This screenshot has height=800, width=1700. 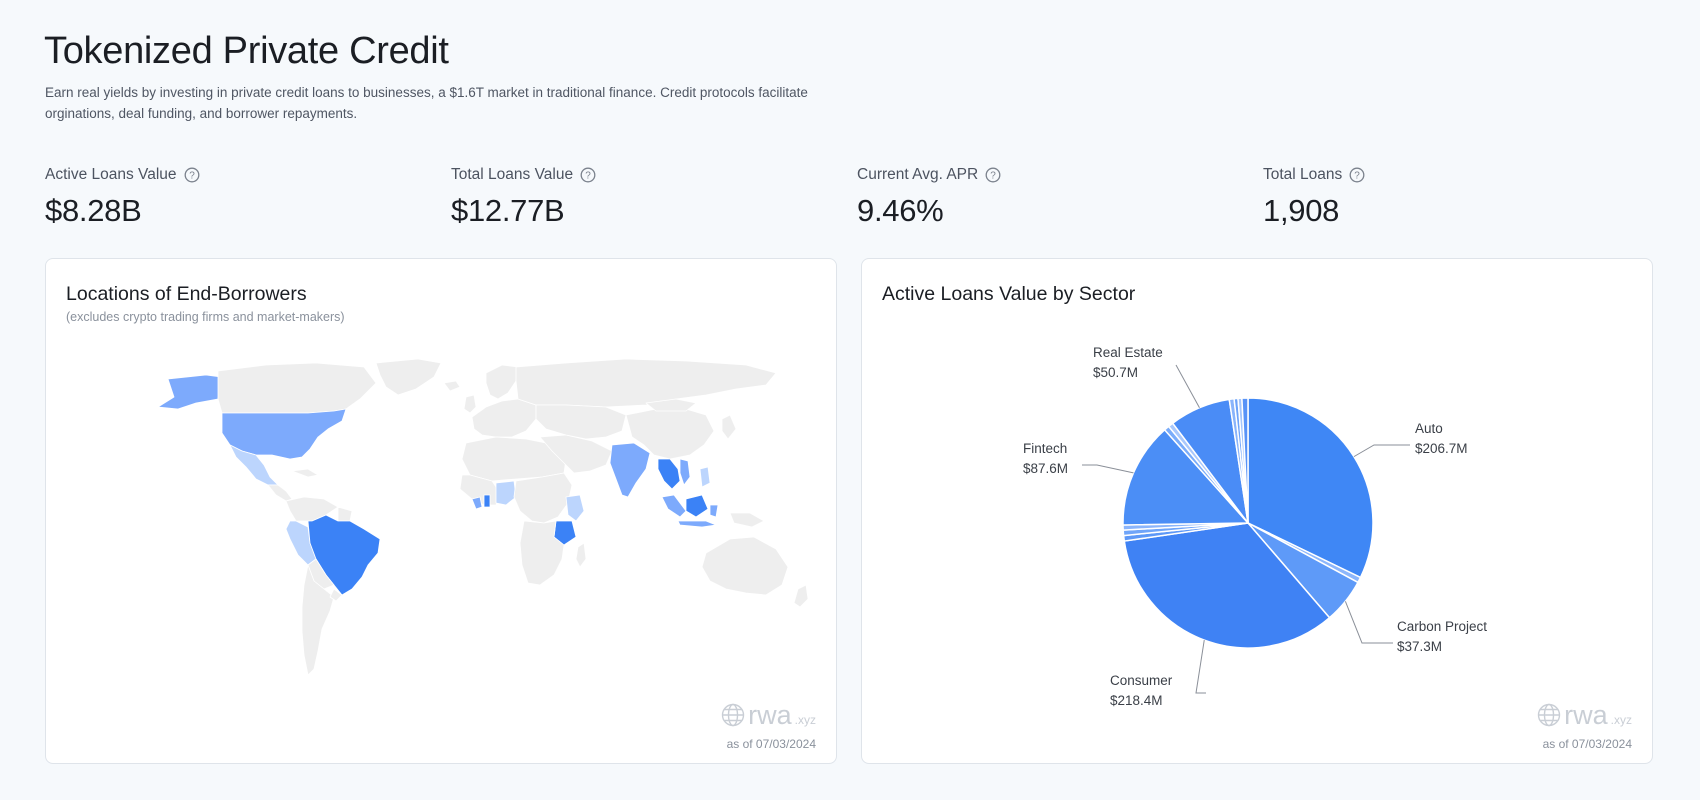 What do you see at coordinates (280, 493) in the screenshot?
I see `map-region-central-america` at bounding box center [280, 493].